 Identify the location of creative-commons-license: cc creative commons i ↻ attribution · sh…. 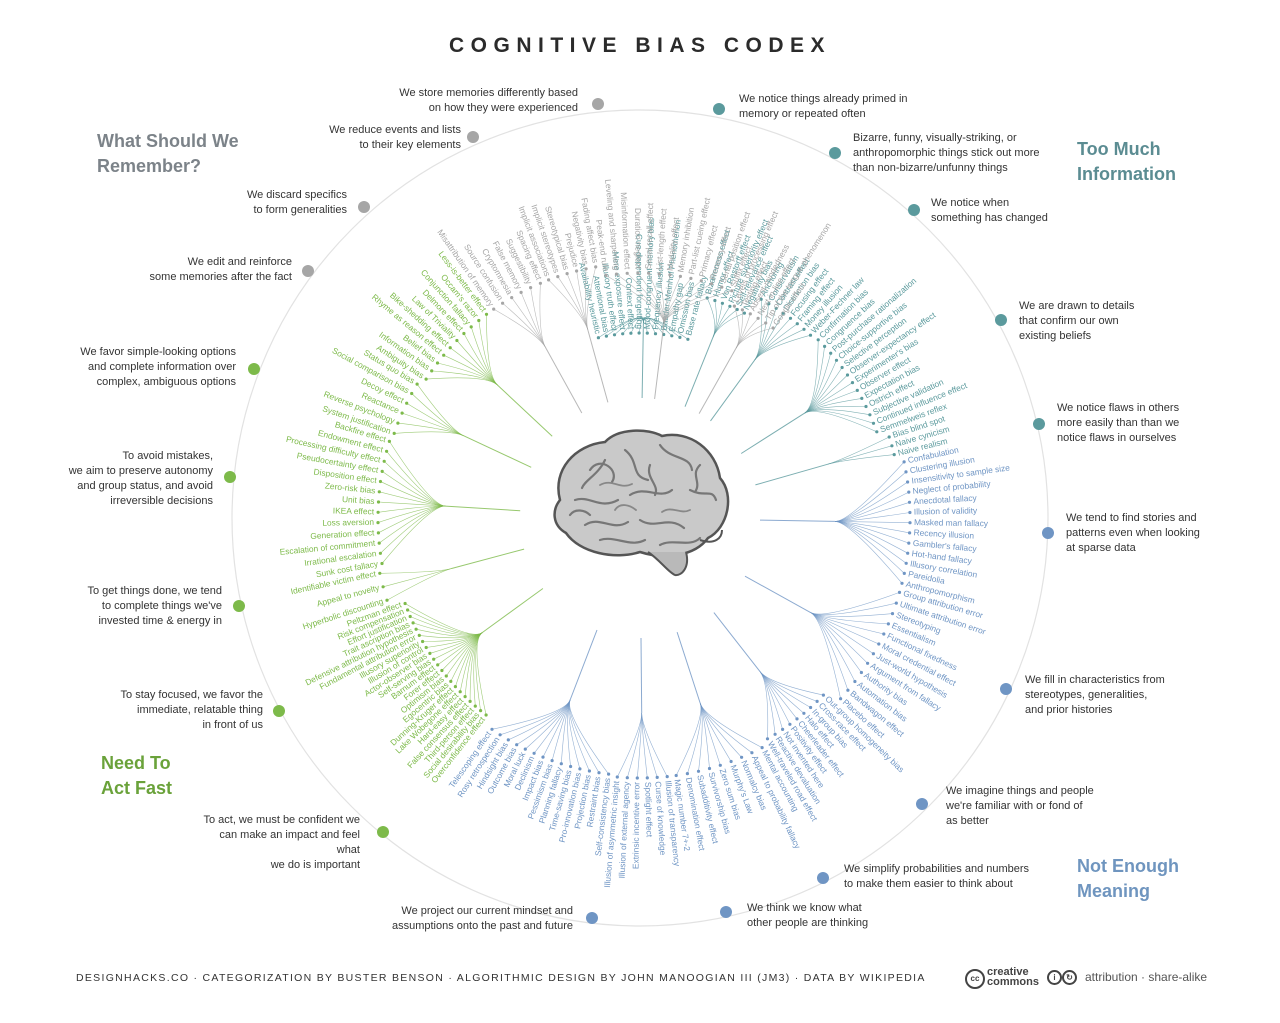
(1086, 978).